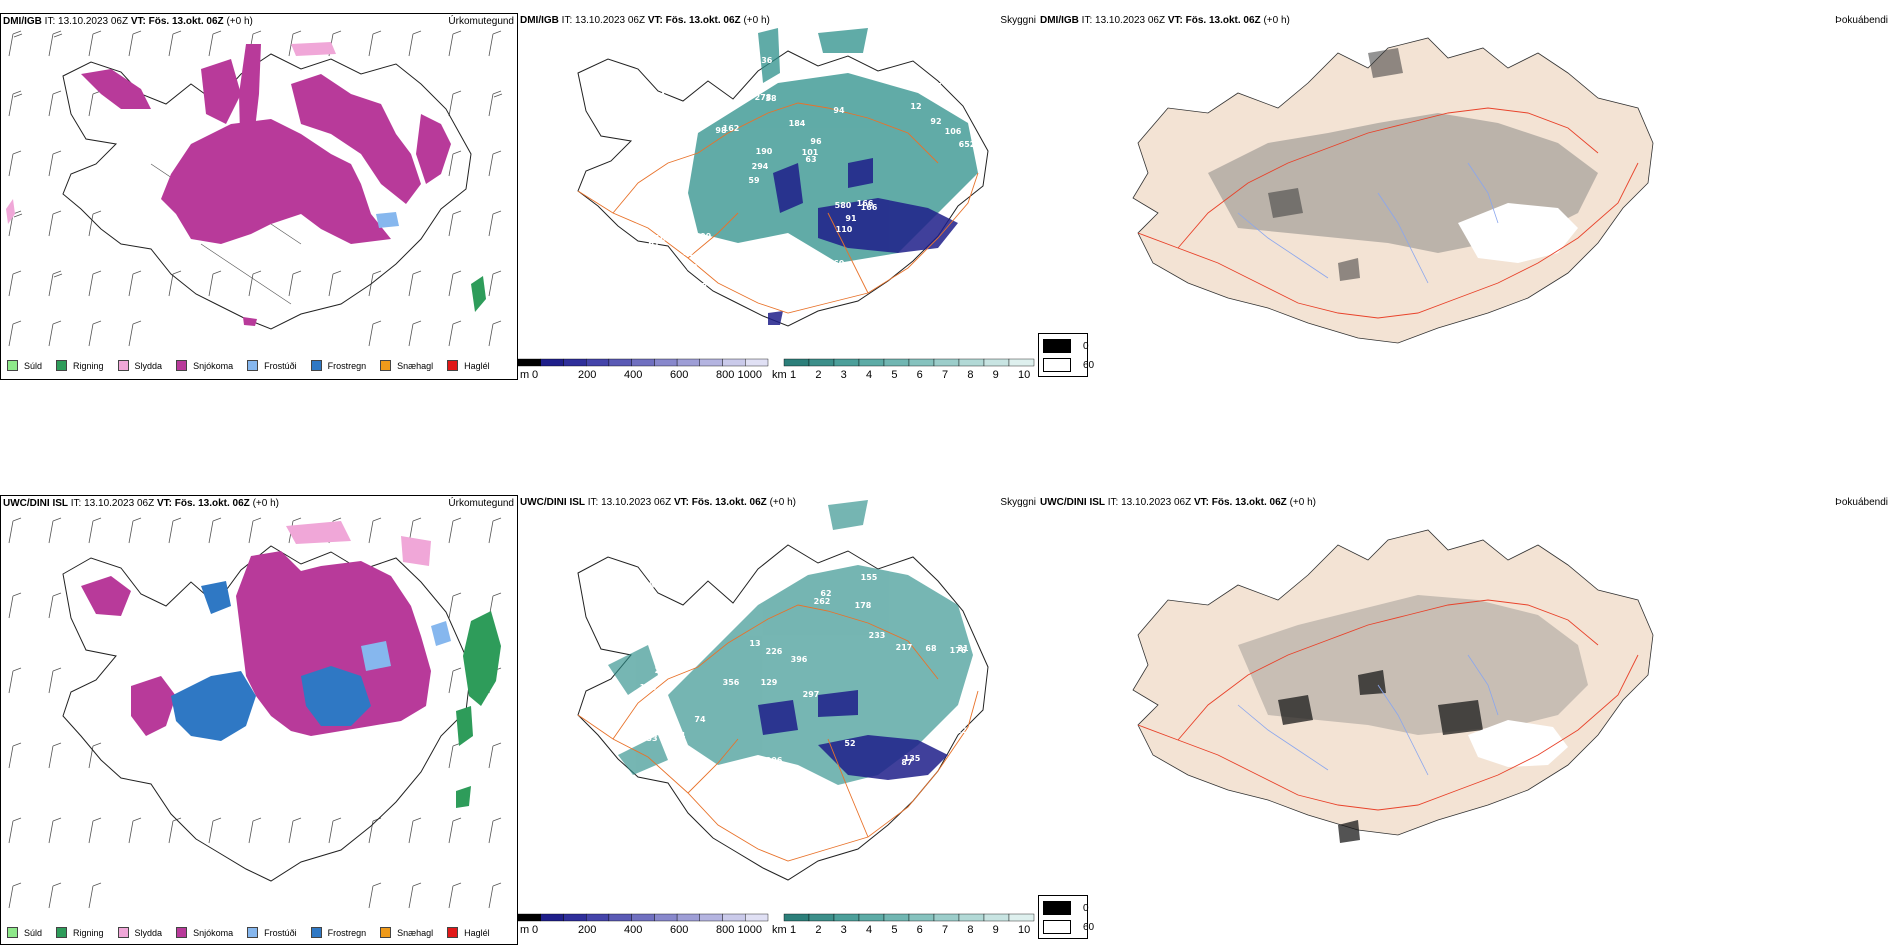  I want to click on km-tick-label: 4, so click(869, 929).